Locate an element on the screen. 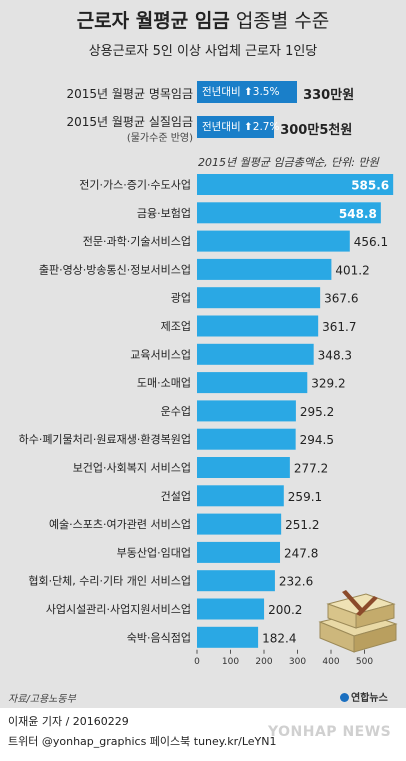 The width and height of the screenshot is (406, 761). category-label-1: 금융·보험업 is located at coordinates (164, 213).